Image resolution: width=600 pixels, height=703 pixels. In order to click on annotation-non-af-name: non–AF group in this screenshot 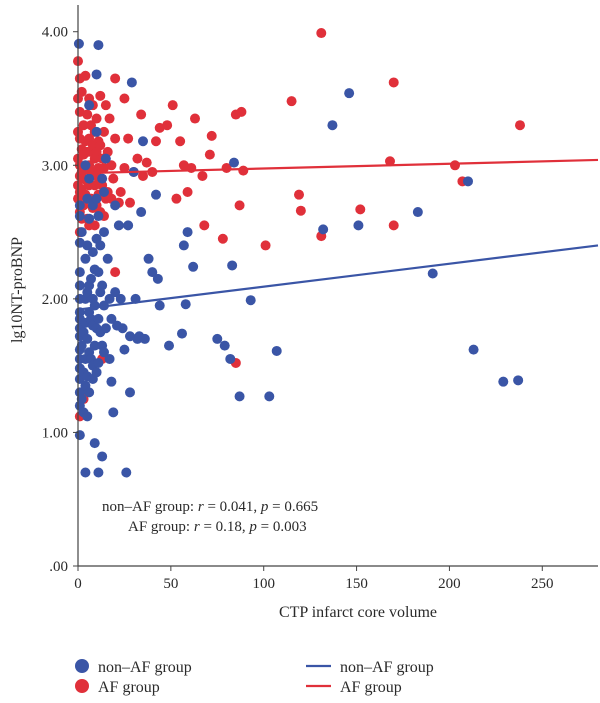, I will do `click(146, 507)`.